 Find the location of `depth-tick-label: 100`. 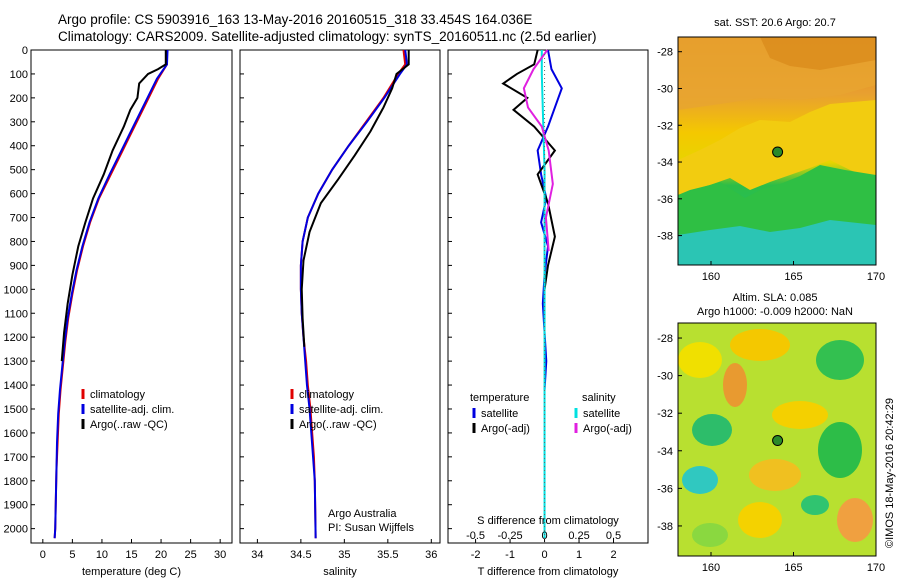

depth-tick-label: 100 is located at coordinates (19, 75).